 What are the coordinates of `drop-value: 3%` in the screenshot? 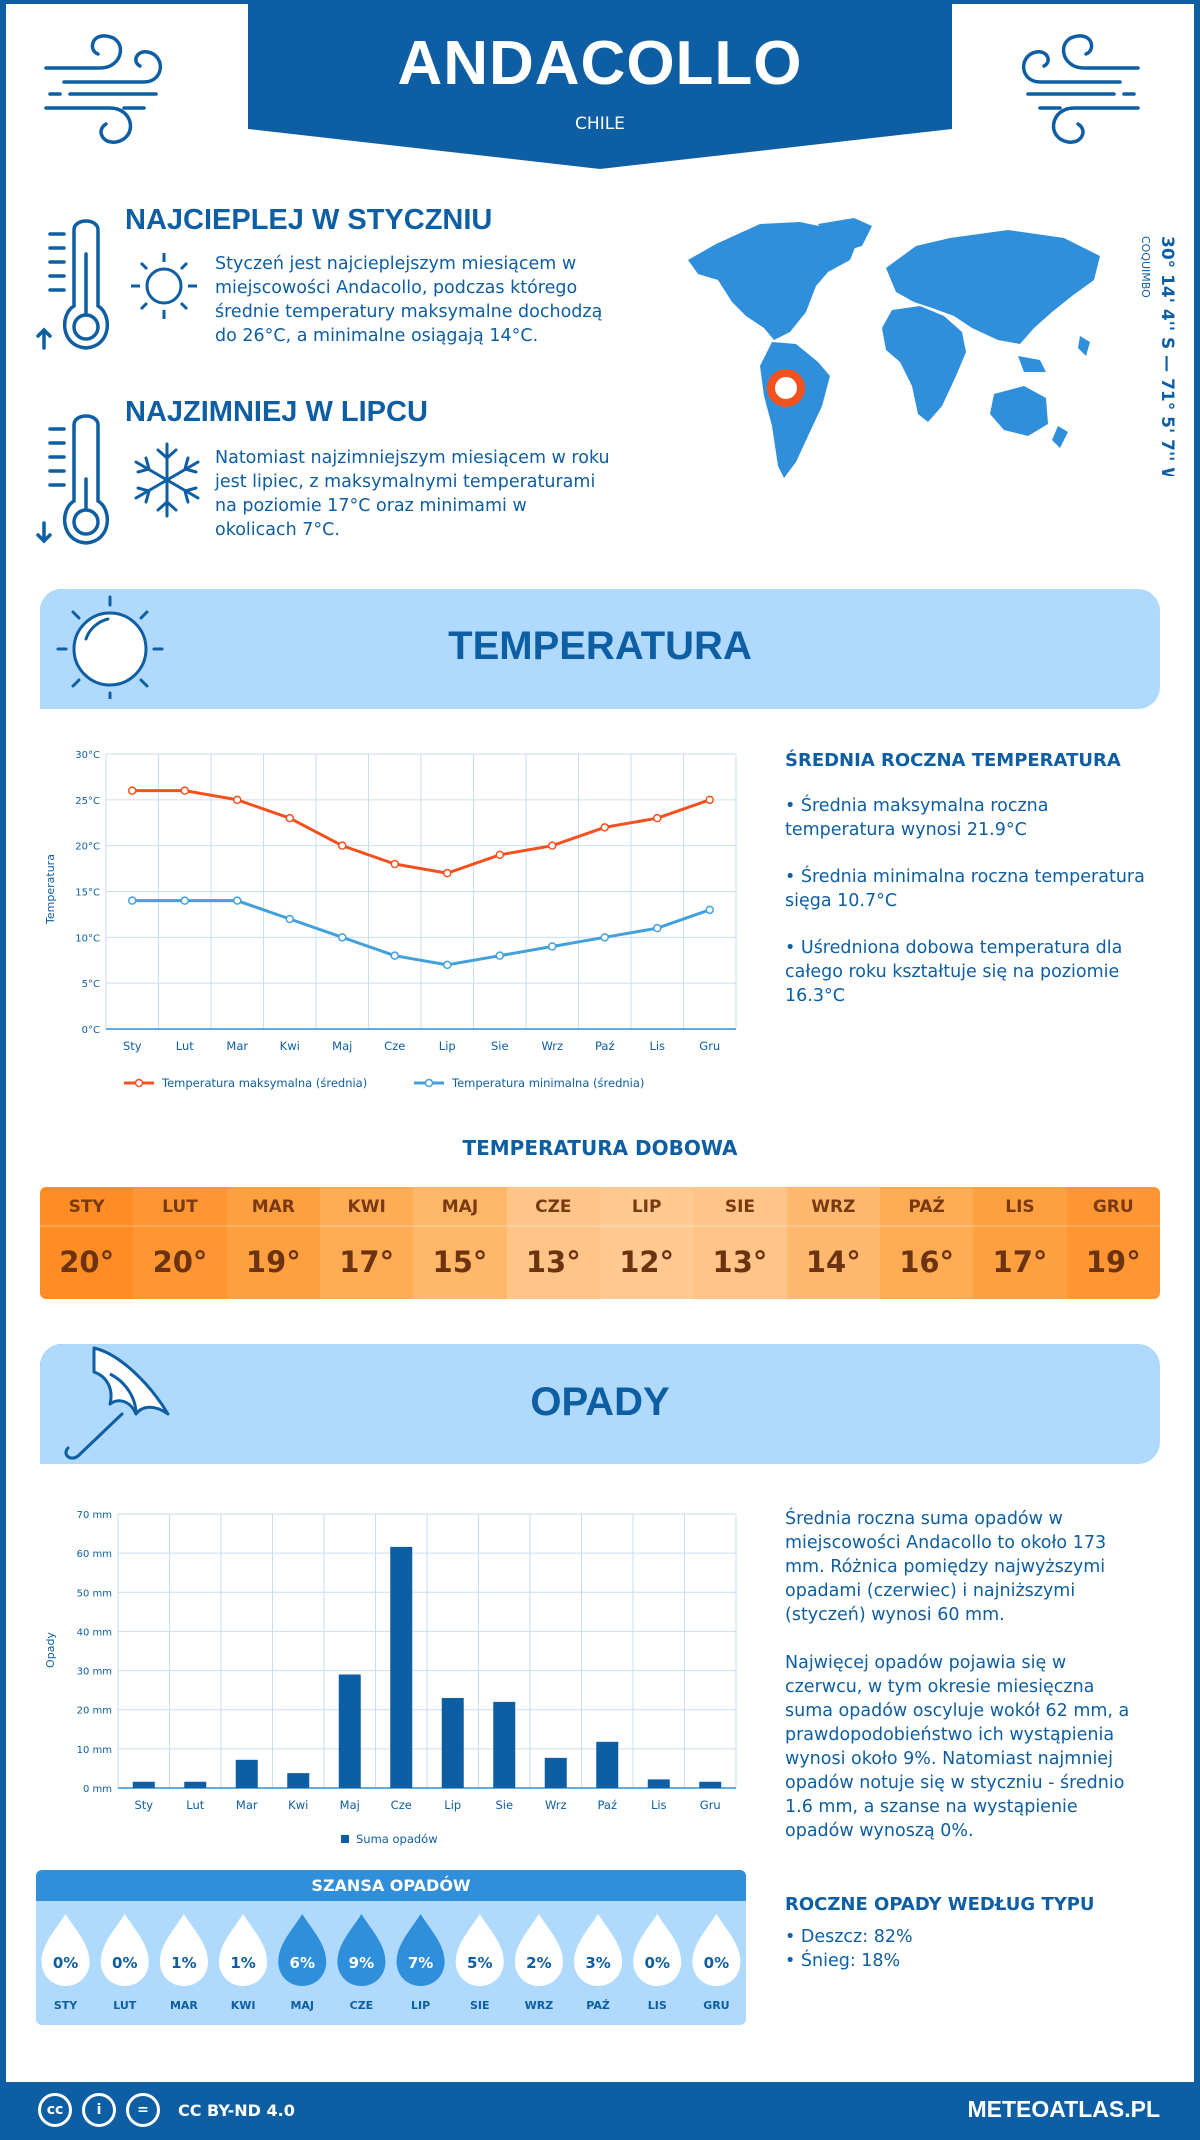 It's located at (597, 1963).